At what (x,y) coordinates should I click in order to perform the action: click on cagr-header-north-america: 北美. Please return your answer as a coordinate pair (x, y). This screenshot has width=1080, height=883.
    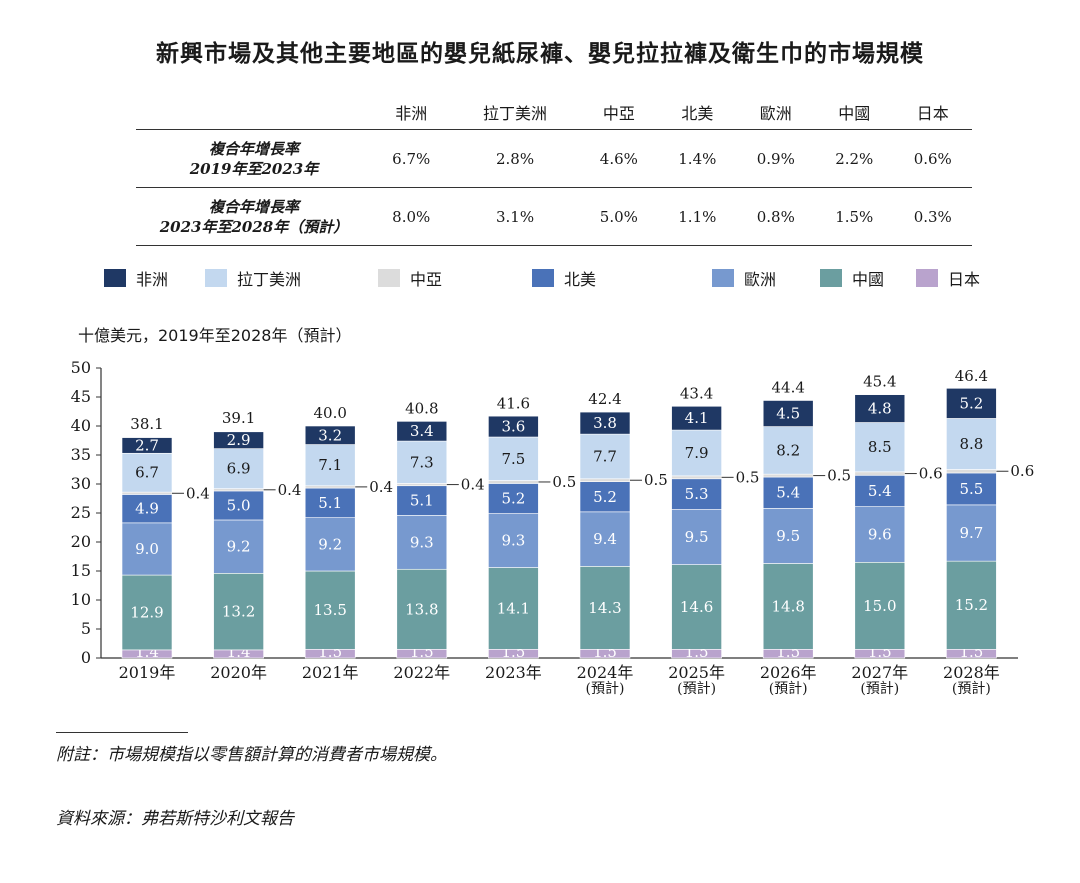
    Looking at the image, I should click on (697, 112).